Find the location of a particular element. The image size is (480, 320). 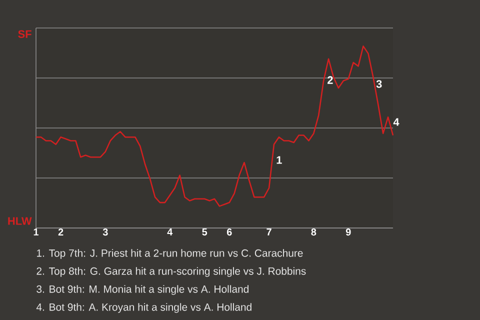

annotation: 2 is located at coordinates (330, 80).